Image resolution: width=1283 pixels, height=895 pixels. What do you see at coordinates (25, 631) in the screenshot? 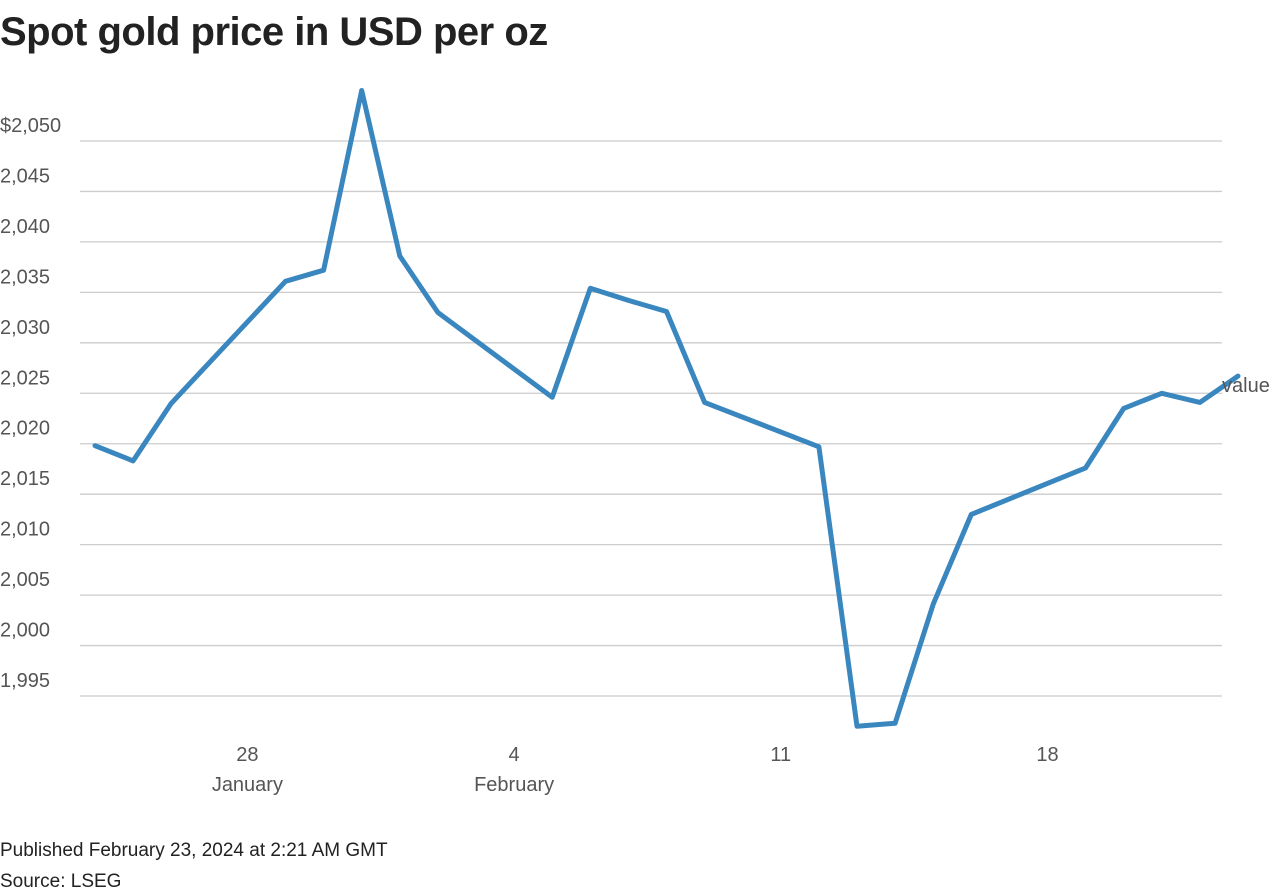
I see `y-tick-label: 2,000` at bounding box center [25, 631].